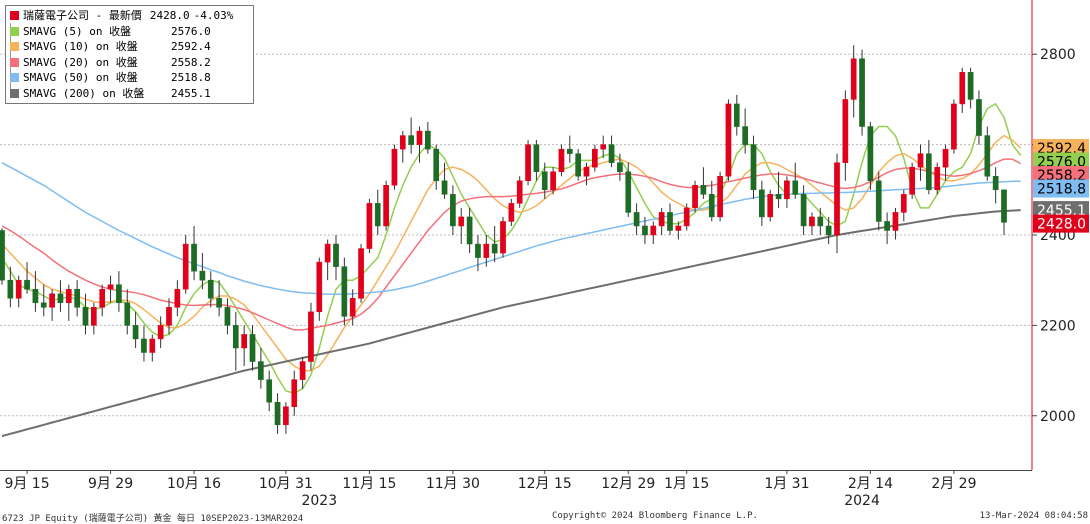  I want to click on legend-row-ma-2: SMAVG (20) on 收盤 2558.2, so click(129, 63).